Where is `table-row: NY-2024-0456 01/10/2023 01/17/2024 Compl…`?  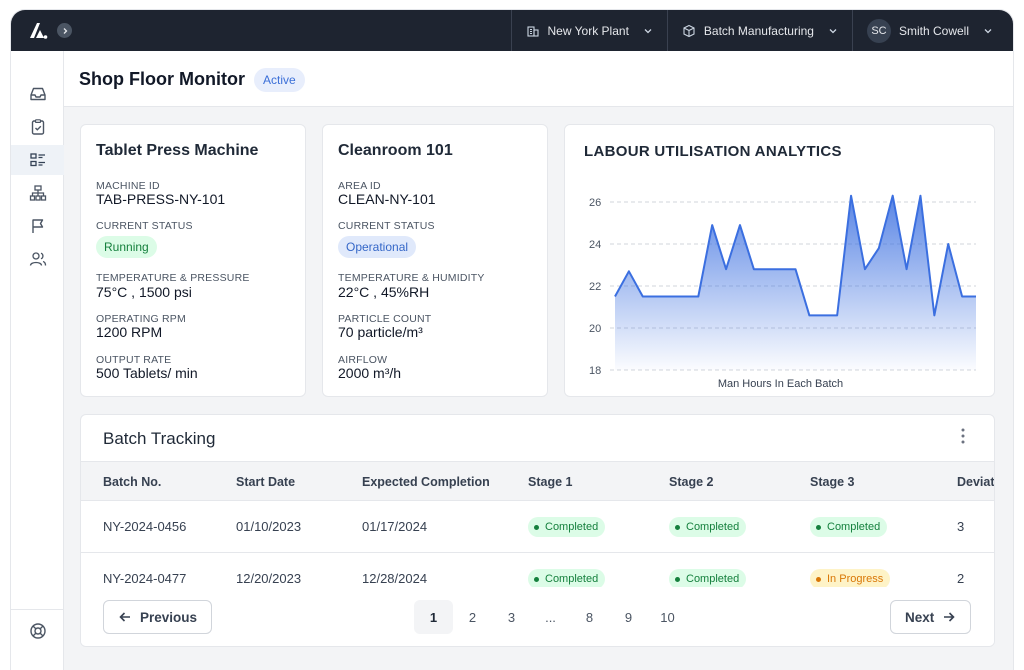
table-row: NY-2024-0456 01/10/2023 01/17/2024 Compl… is located at coordinates (537, 527).